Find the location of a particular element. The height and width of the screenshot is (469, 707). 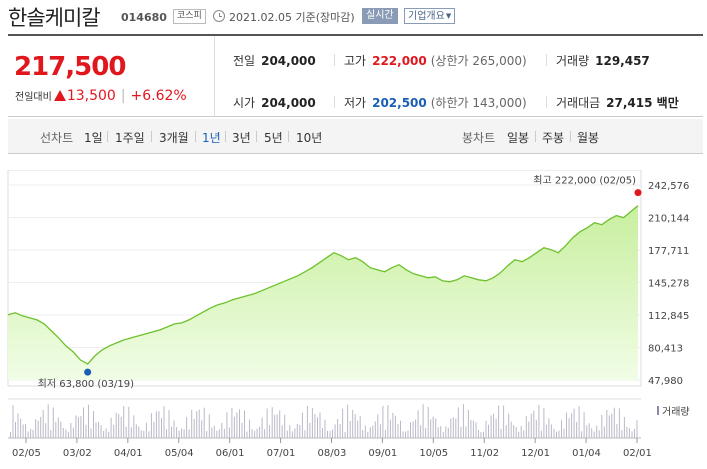

stat-low: 저가 202,500 (하한가 143,000) is located at coordinates (435, 102).